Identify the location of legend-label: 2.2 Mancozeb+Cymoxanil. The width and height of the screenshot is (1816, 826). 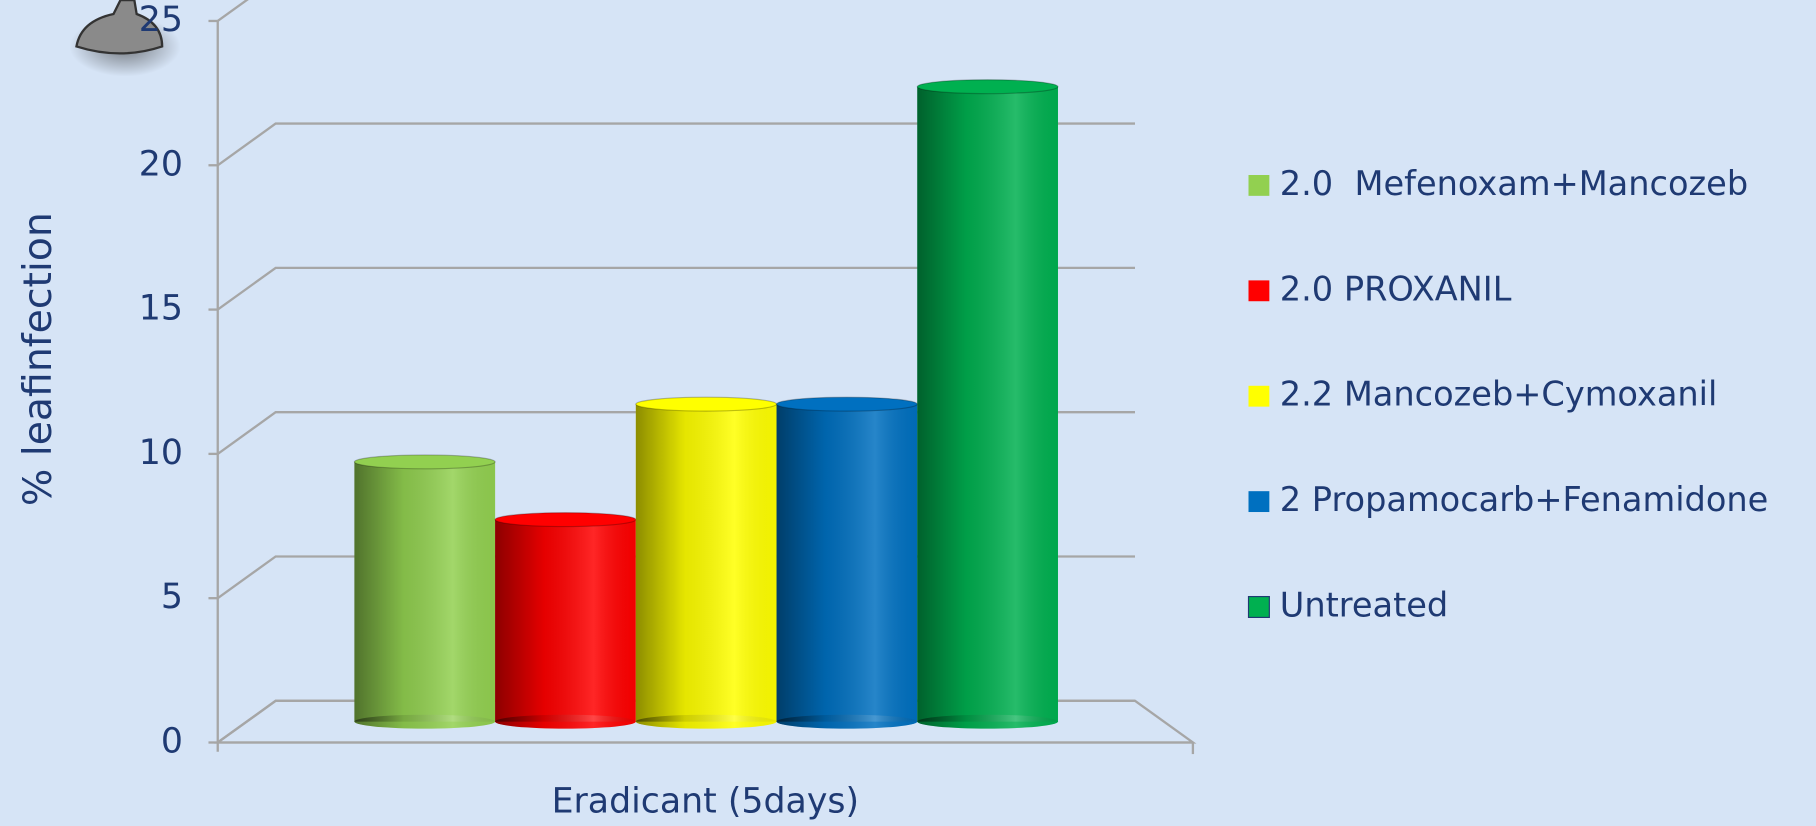
(1499, 394).